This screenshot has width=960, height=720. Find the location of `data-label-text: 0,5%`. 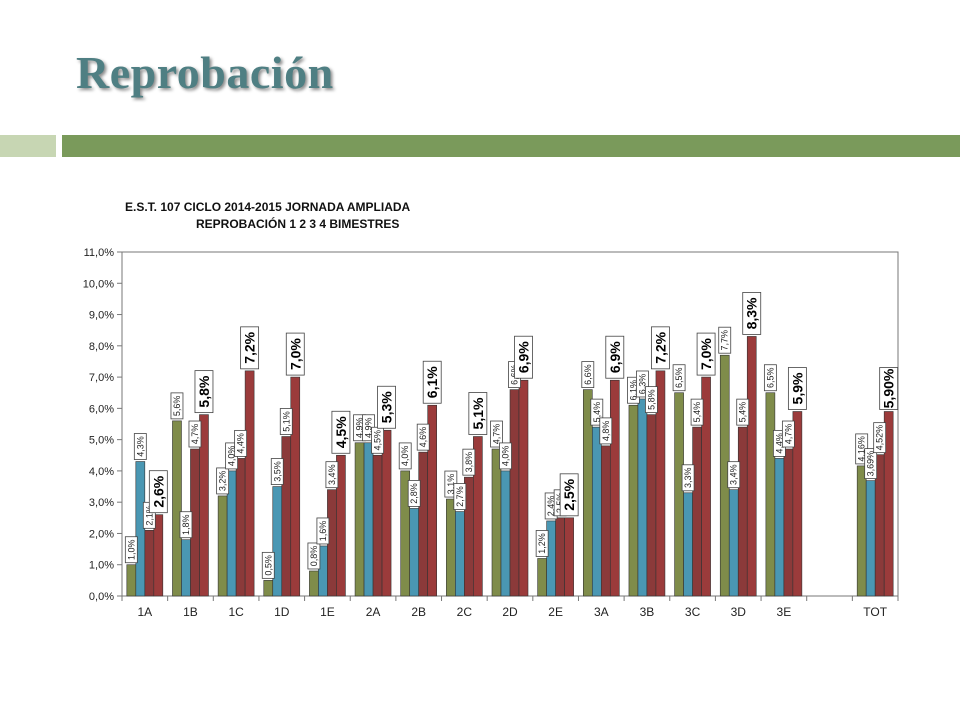

data-label-text: 0,5% is located at coordinates (268, 565).